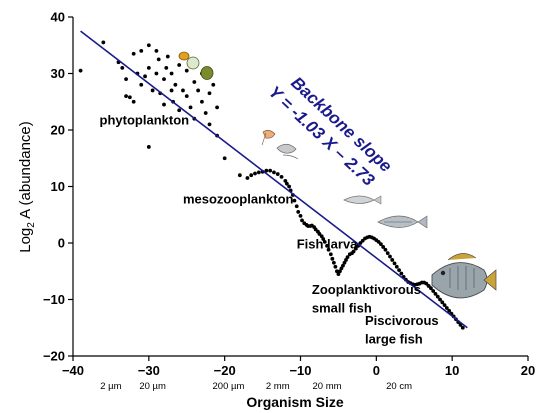 This screenshot has height=413, width=550. What do you see at coordinates (149, 370) in the screenshot?
I see `x-tick-label: −30` at bounding box center [149, 370].